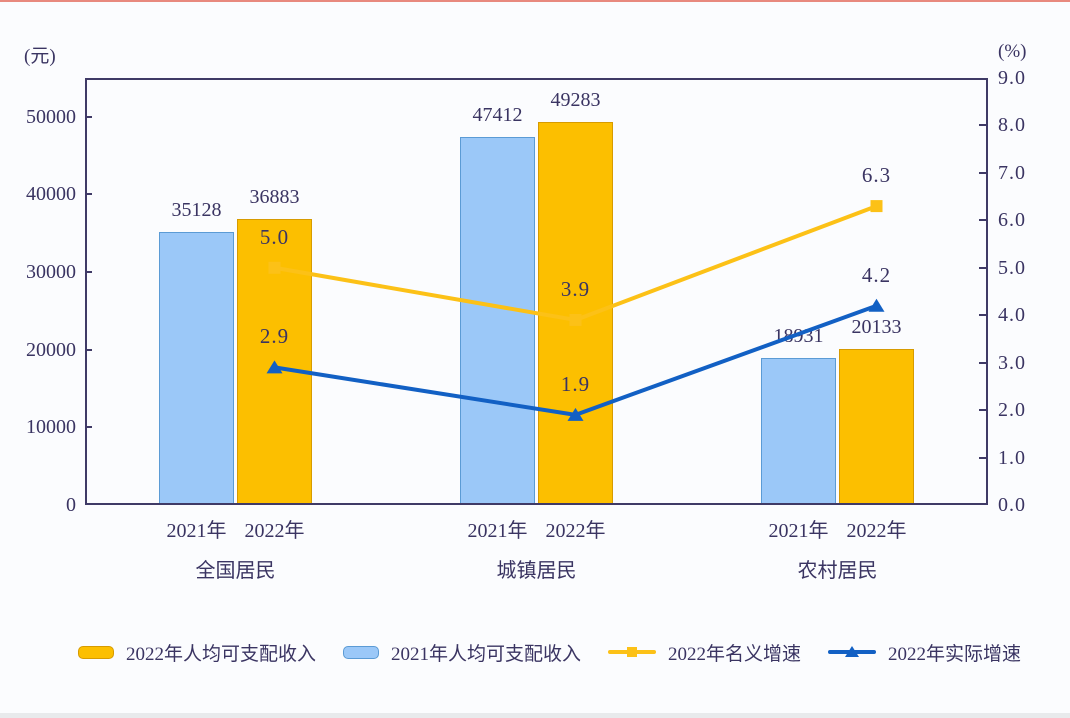  What do you see at coordinates (1012, 51) in the screenshot?
I see `right-axis-unit-label: (%)` at bounding box center [1012, 51].